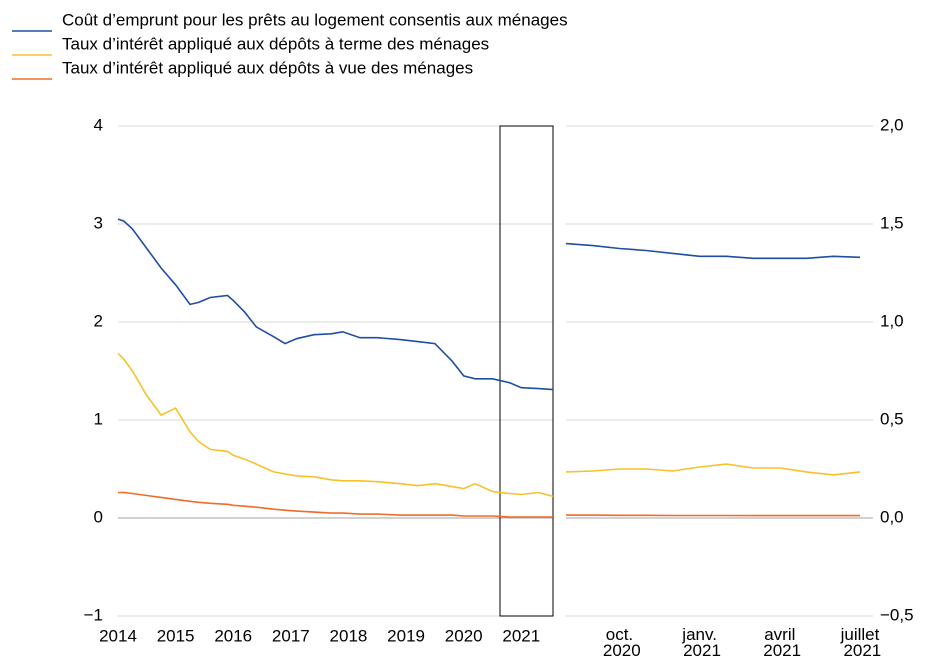  What do you see at coordinates (98, 124) in the screenshot?
I see `y-tick-label: 4` at bounding box center [98, 124].